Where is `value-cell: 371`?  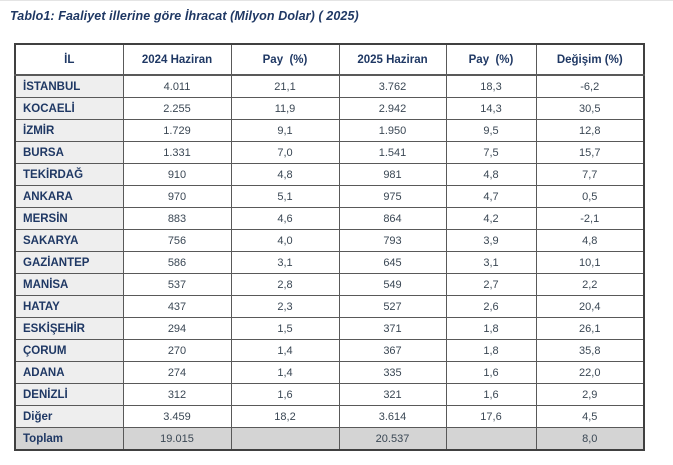
value-cell: 371 is located at coordinates (392, 328).